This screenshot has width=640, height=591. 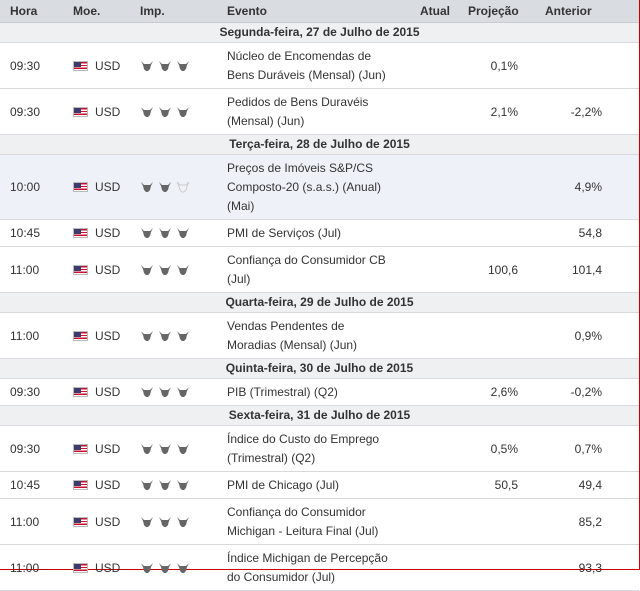 I want to click on header-event: Evento, so click(x=247, y=11).